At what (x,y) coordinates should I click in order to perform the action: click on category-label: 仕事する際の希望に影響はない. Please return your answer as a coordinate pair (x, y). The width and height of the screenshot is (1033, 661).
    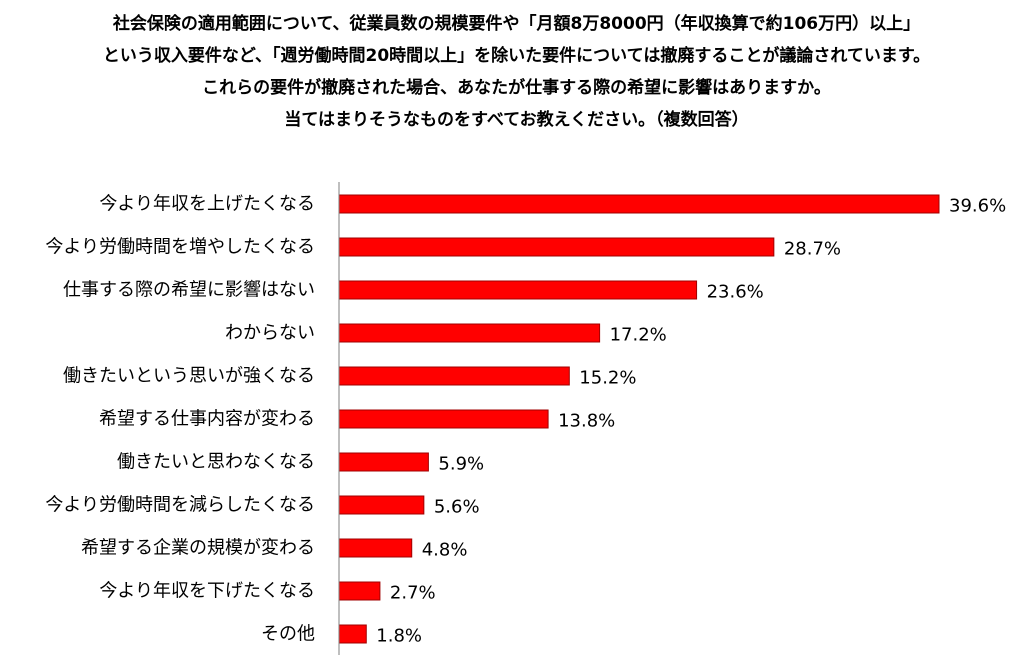
    Looking at the image, I should click on (189, 290).